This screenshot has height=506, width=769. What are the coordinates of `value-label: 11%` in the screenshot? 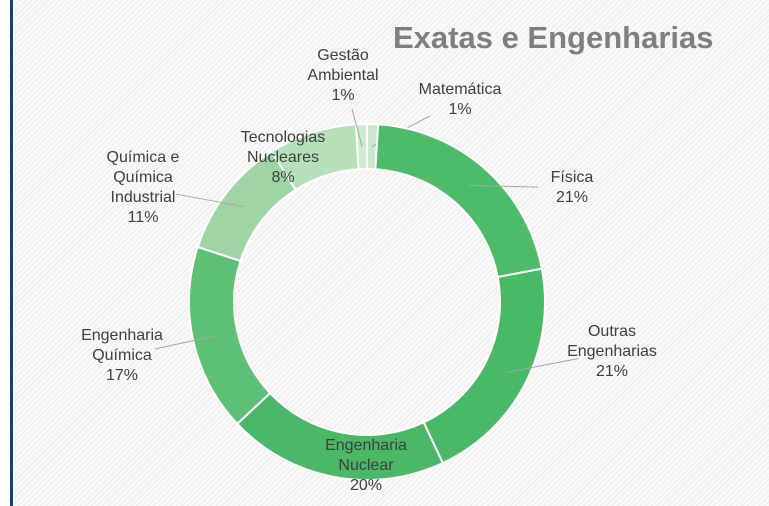 It's located at (143, 217).